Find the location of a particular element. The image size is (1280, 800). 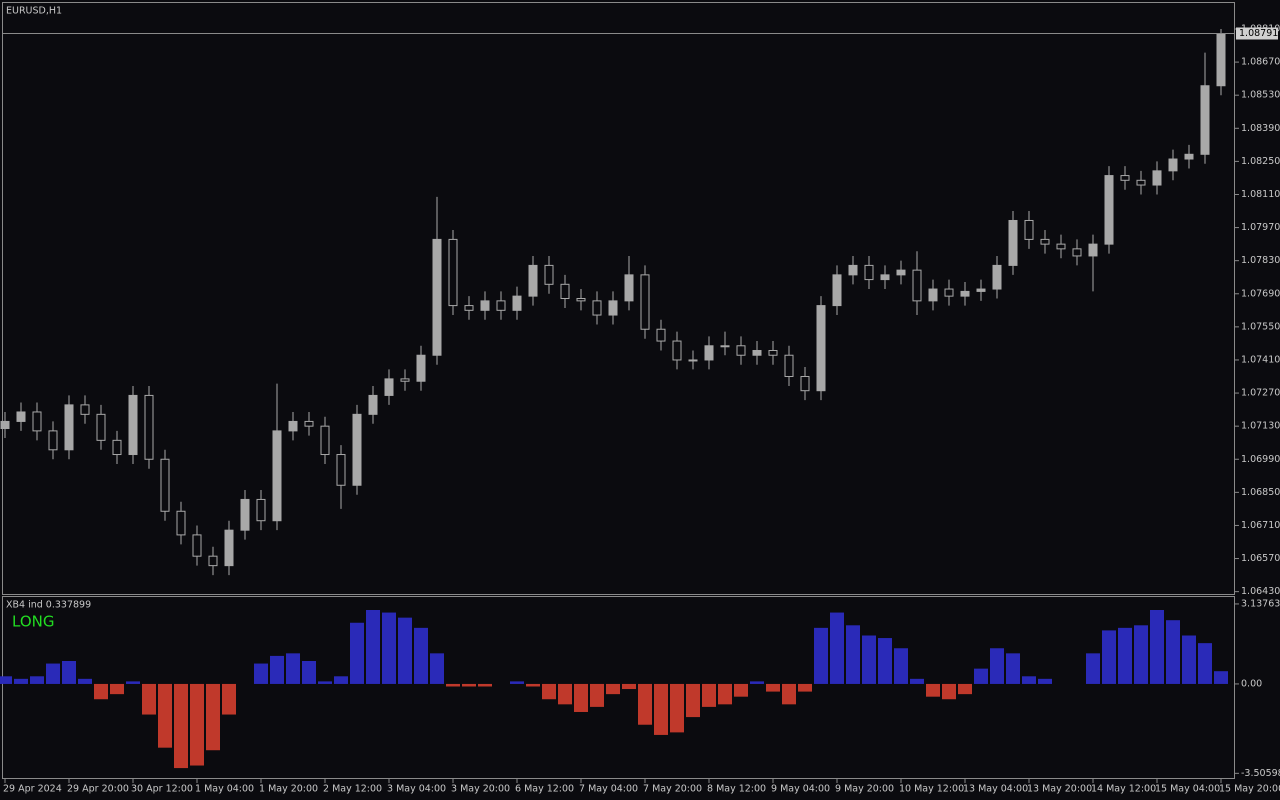

x-tick-label: 9 May 20:00 is located at coordinates (864, 789).